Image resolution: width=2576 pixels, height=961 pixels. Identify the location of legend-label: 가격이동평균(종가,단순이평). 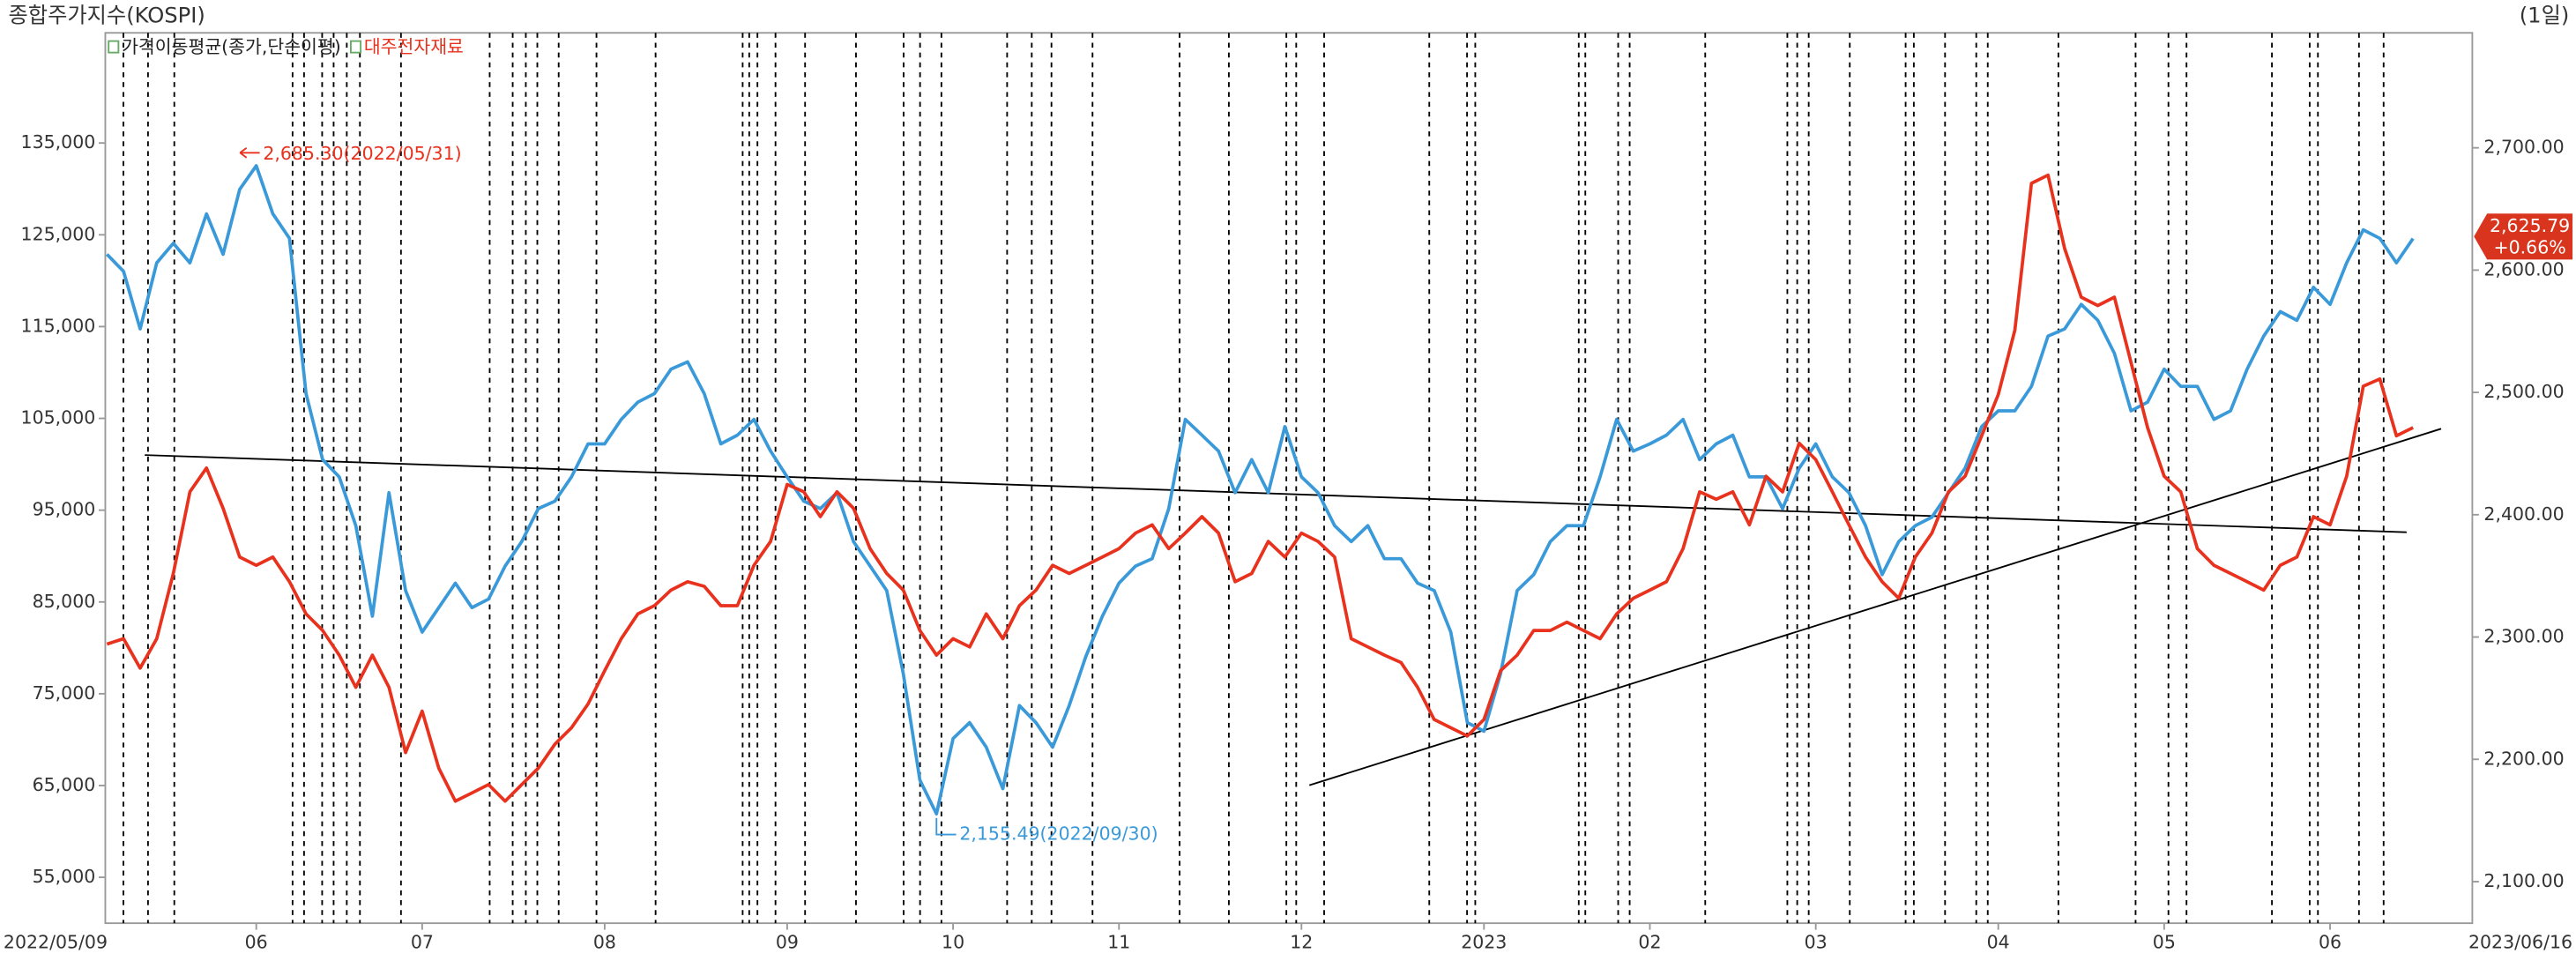
(231, 46).